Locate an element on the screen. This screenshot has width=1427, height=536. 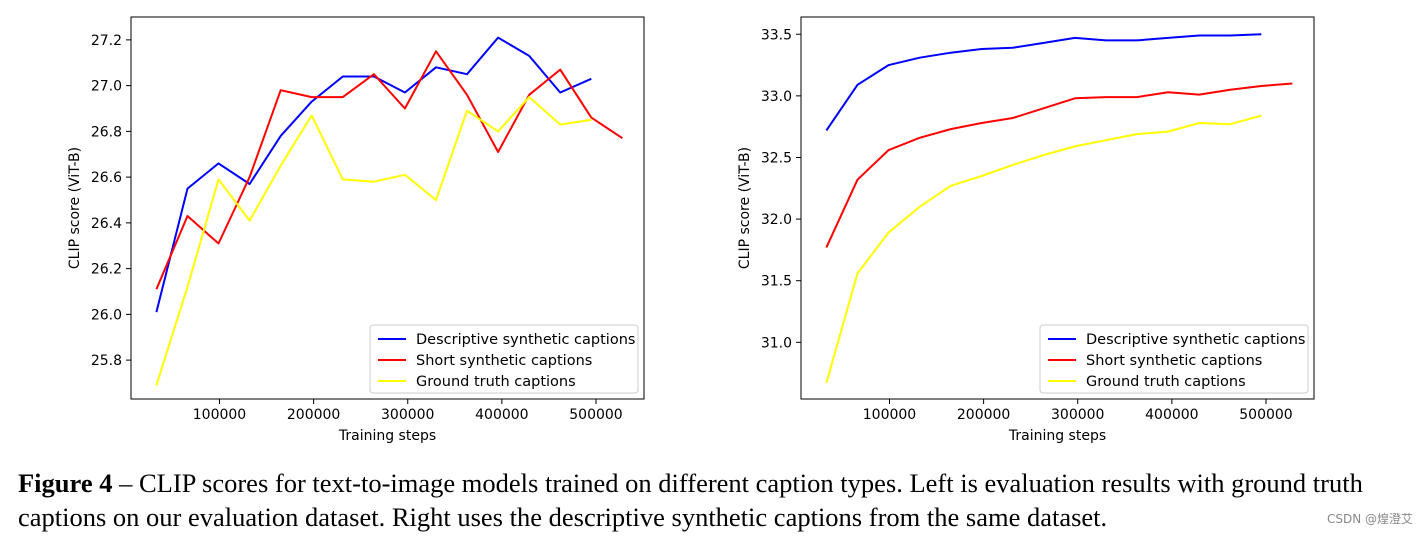
y-tick-label-0-2: 26.2 is located at coordinates (106, 270).